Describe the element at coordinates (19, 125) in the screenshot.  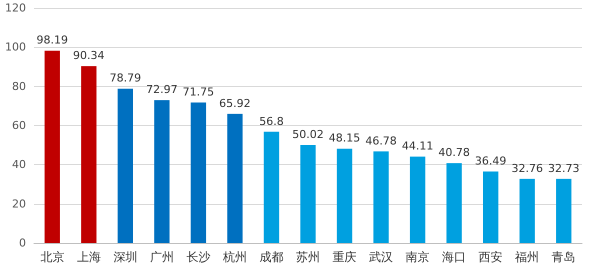
I see `y-tick-label: 60` at that location.